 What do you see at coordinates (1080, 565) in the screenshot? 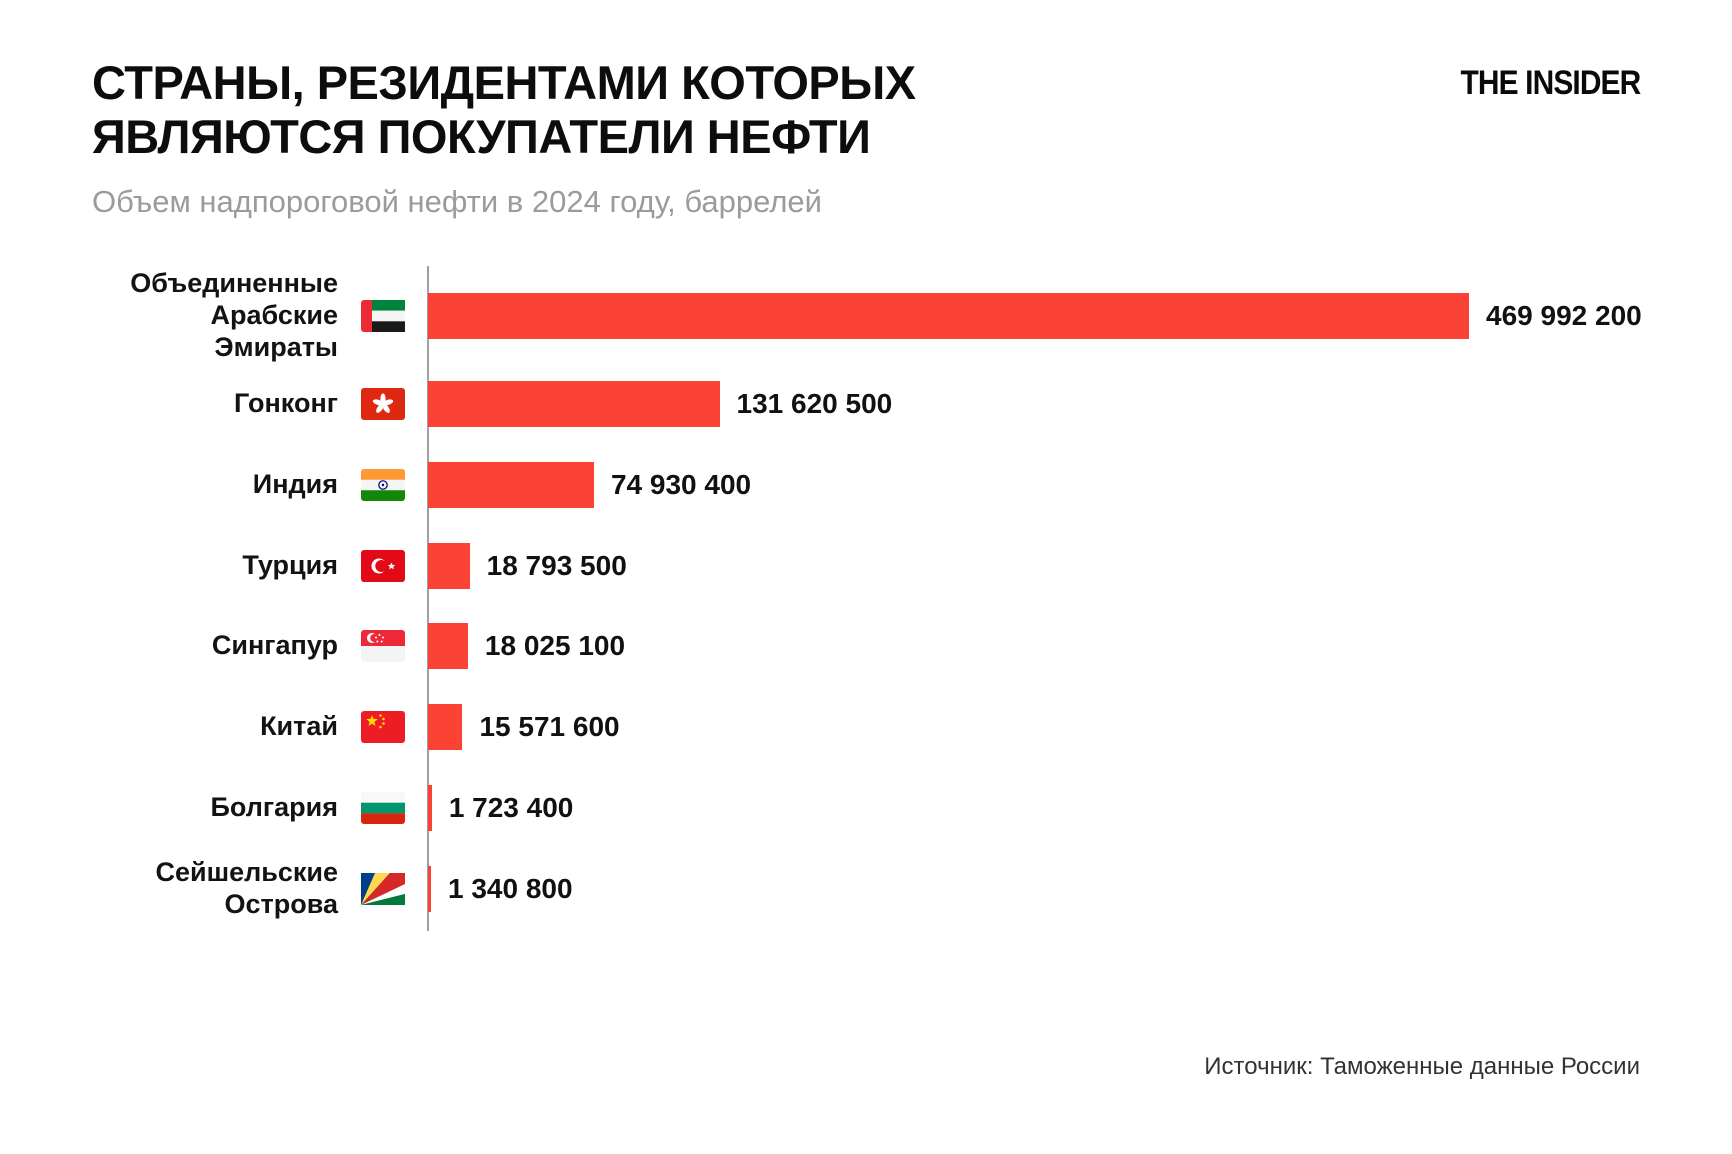
I see `bar-track: 18 793 500` at bounding box center [1080, 565].